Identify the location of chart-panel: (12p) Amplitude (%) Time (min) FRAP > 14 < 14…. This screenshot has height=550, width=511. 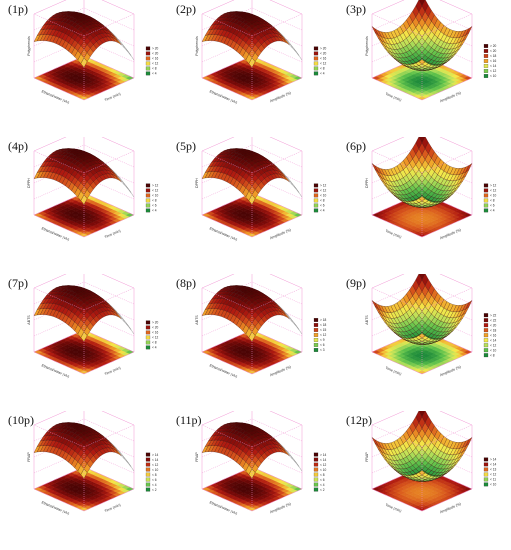
(425, 479).